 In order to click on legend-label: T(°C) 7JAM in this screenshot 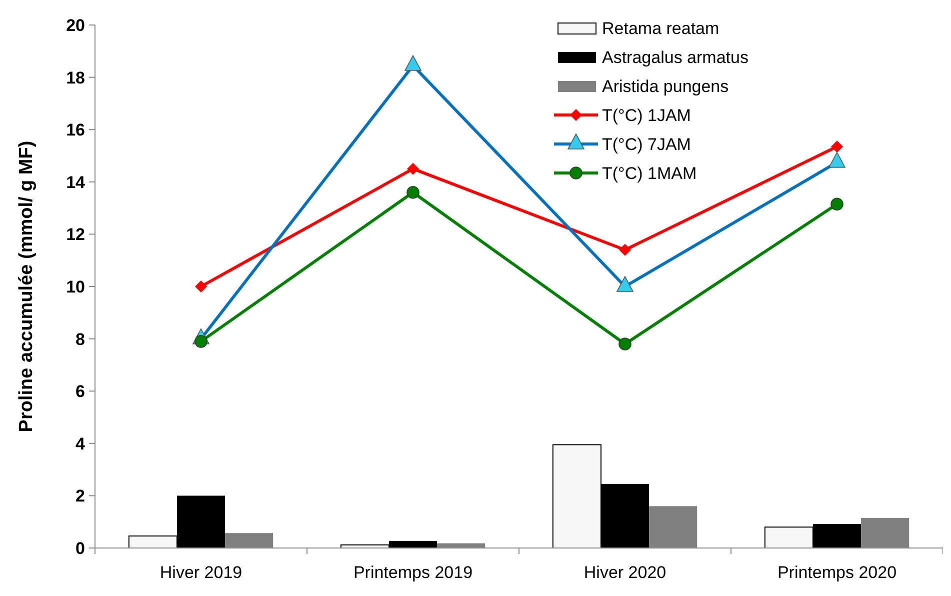, I will do `click(646, 144)`.